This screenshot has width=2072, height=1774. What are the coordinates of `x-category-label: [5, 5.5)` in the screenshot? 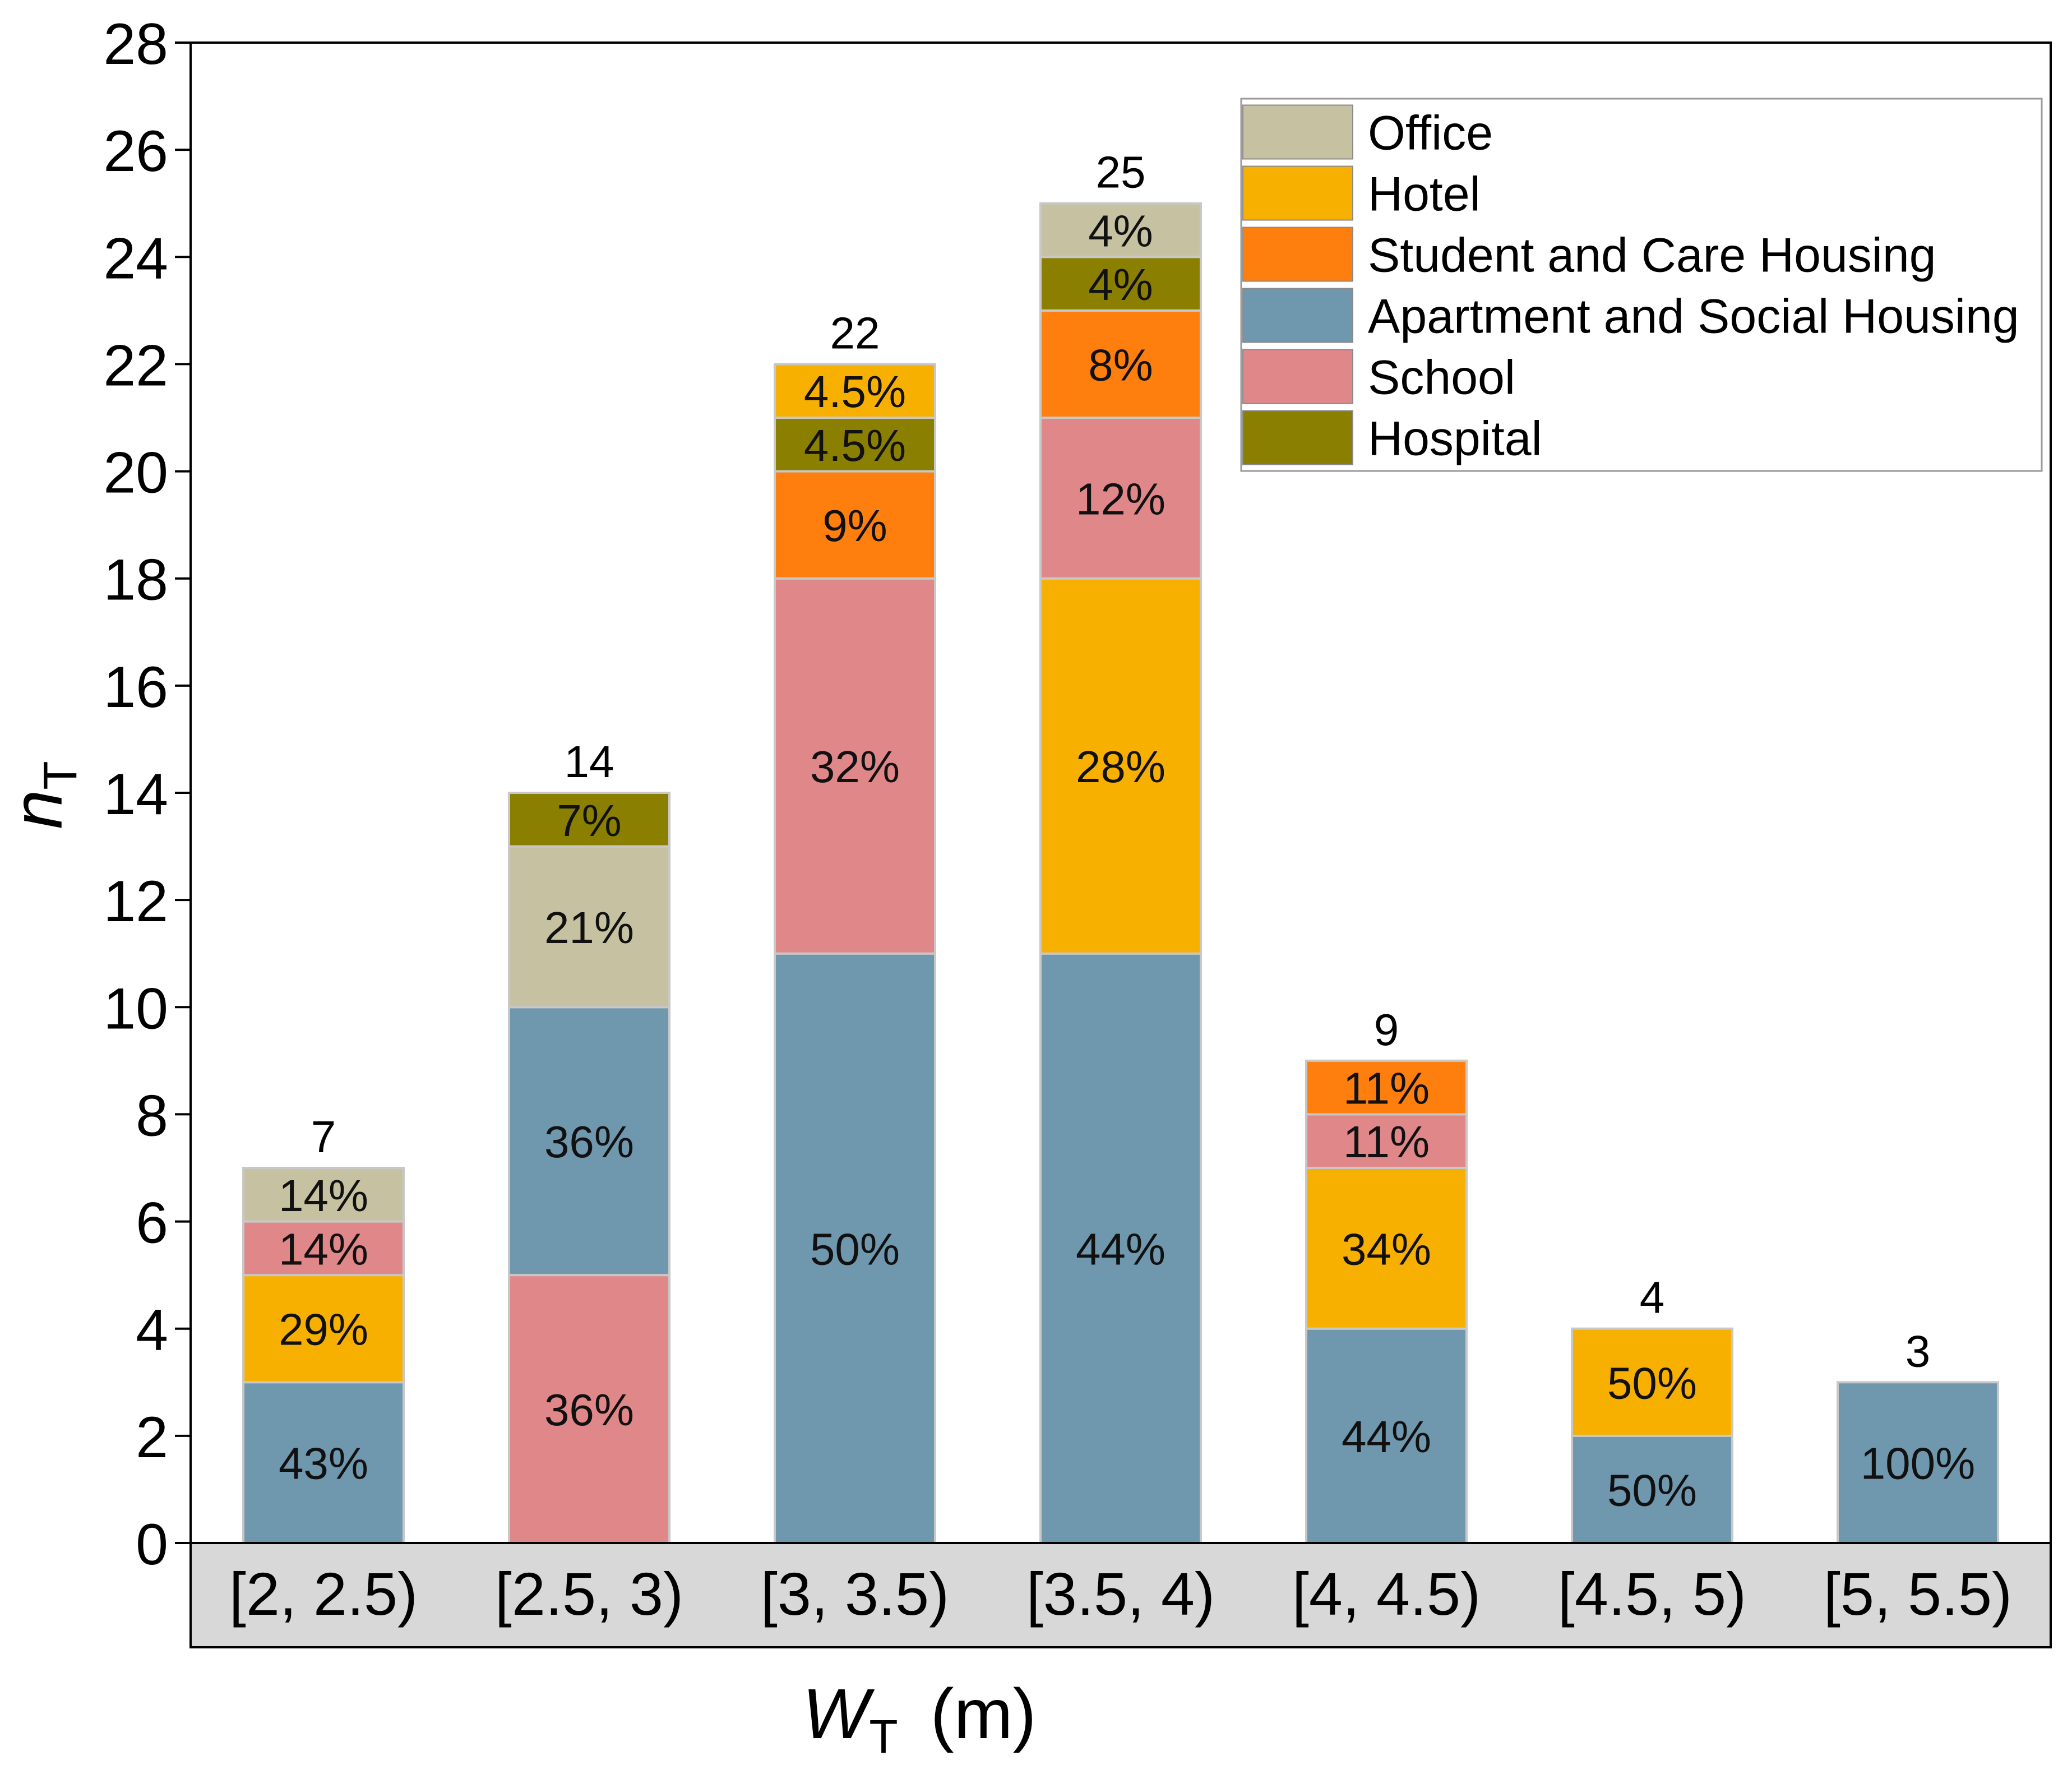 It's located at (1918, 1594).